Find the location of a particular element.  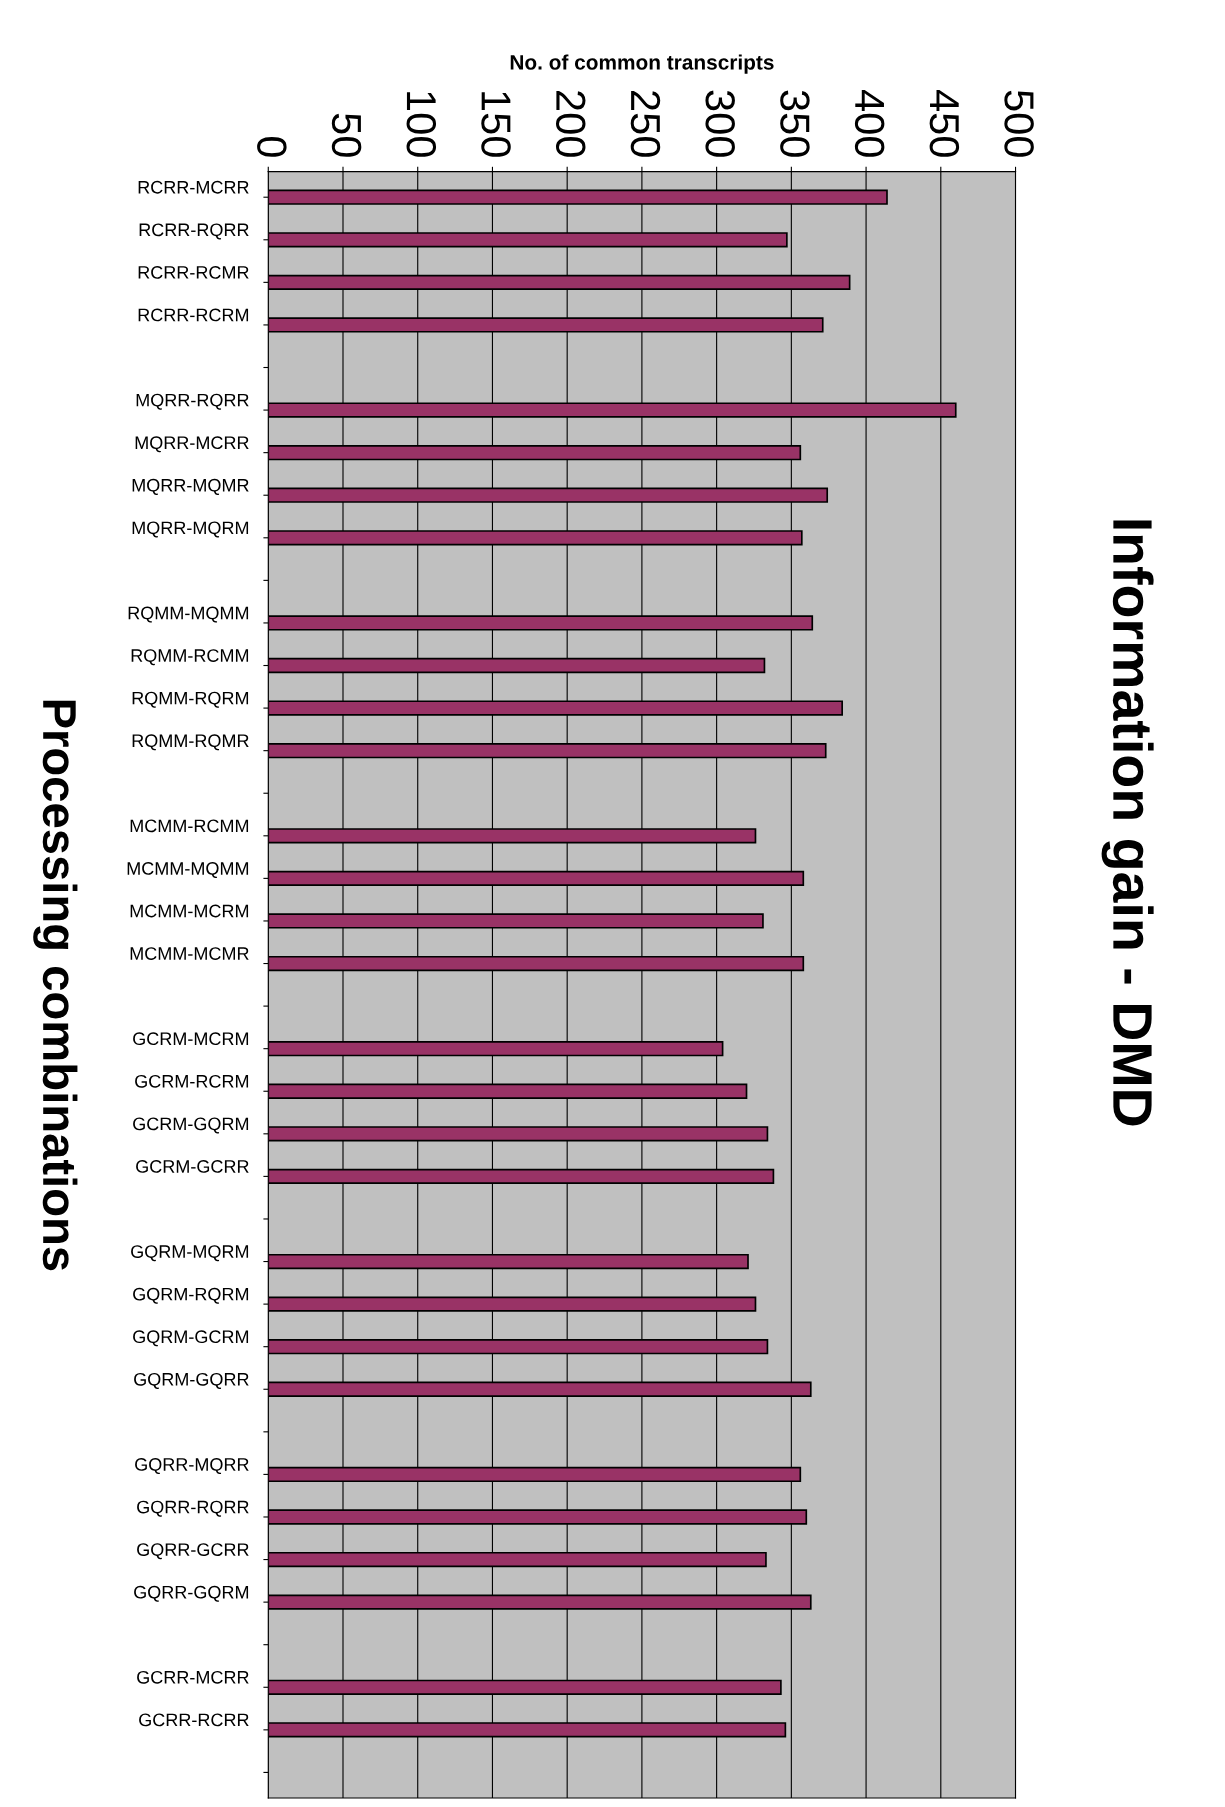

y-tick-label: RCRR-RCRM is located at coordinates (193, 315).